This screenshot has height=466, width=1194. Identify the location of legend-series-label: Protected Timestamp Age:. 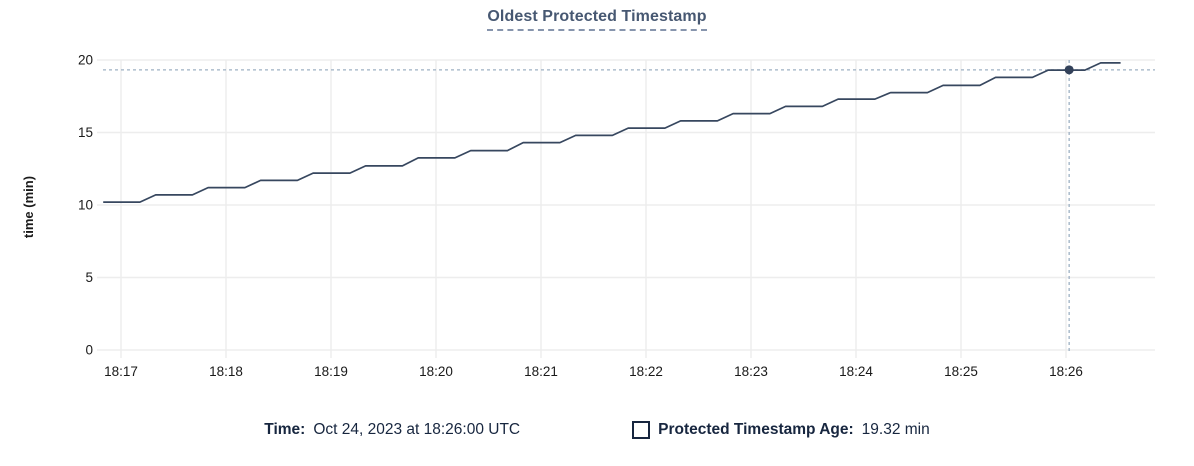
(756, 429).